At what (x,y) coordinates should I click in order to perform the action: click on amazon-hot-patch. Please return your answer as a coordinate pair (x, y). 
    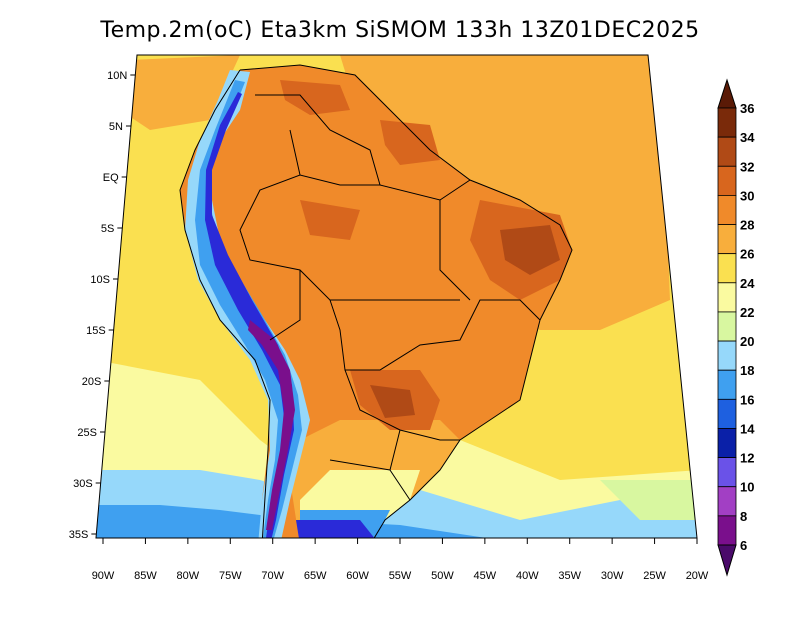
    Looking at the image, I should click on (330, 220).